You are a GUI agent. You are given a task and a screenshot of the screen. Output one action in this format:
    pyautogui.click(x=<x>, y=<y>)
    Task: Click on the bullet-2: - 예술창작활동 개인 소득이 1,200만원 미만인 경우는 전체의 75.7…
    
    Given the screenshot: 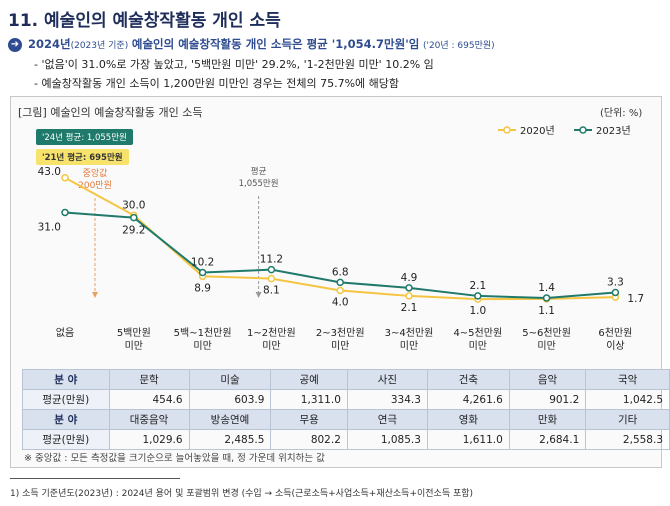 What is the action you would take?
    pyautogui.click(x=216, y=83)
    